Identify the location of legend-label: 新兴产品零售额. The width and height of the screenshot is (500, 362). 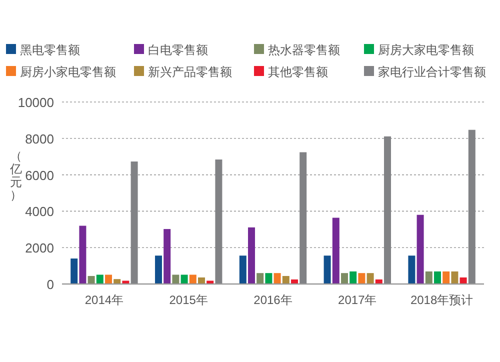
(190, 72).